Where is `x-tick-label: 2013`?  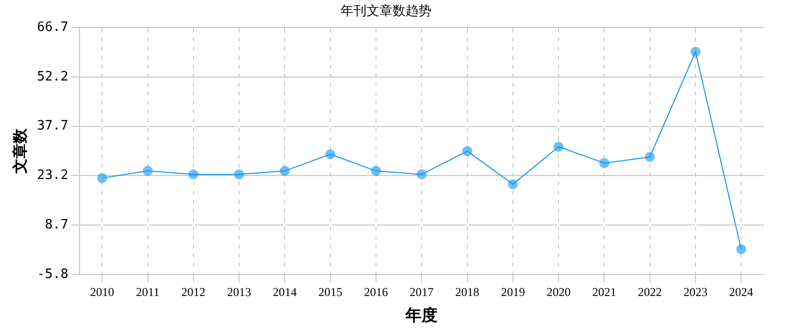 x-tick-label: 2013 is located at coordinates (239, 291).